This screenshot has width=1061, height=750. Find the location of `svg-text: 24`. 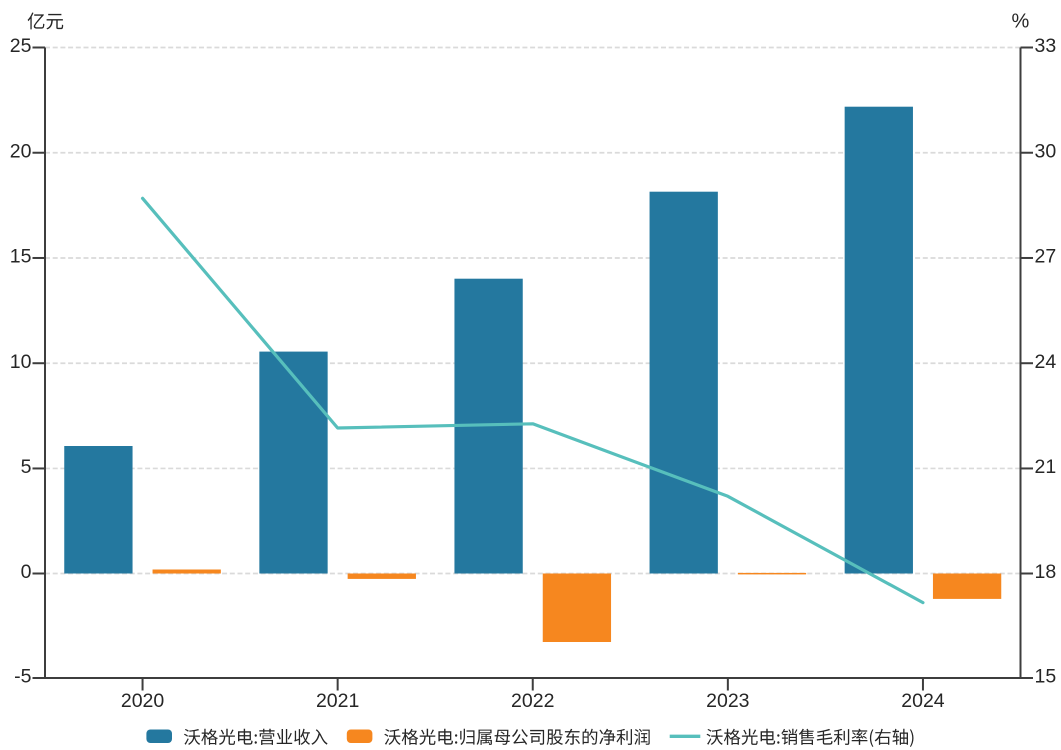

svg-text: 24 is located at coordinates (1046, 362).